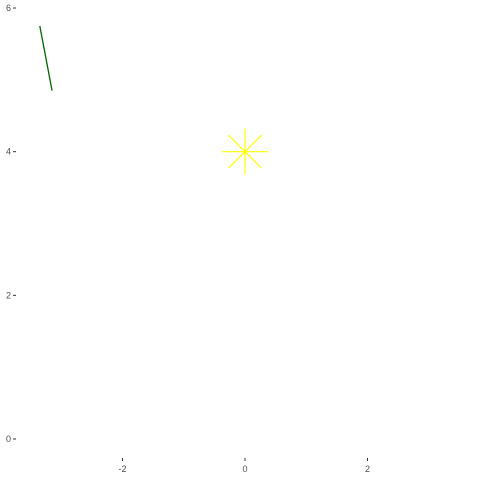  I want to click on segment-layer, so click(46, 58).